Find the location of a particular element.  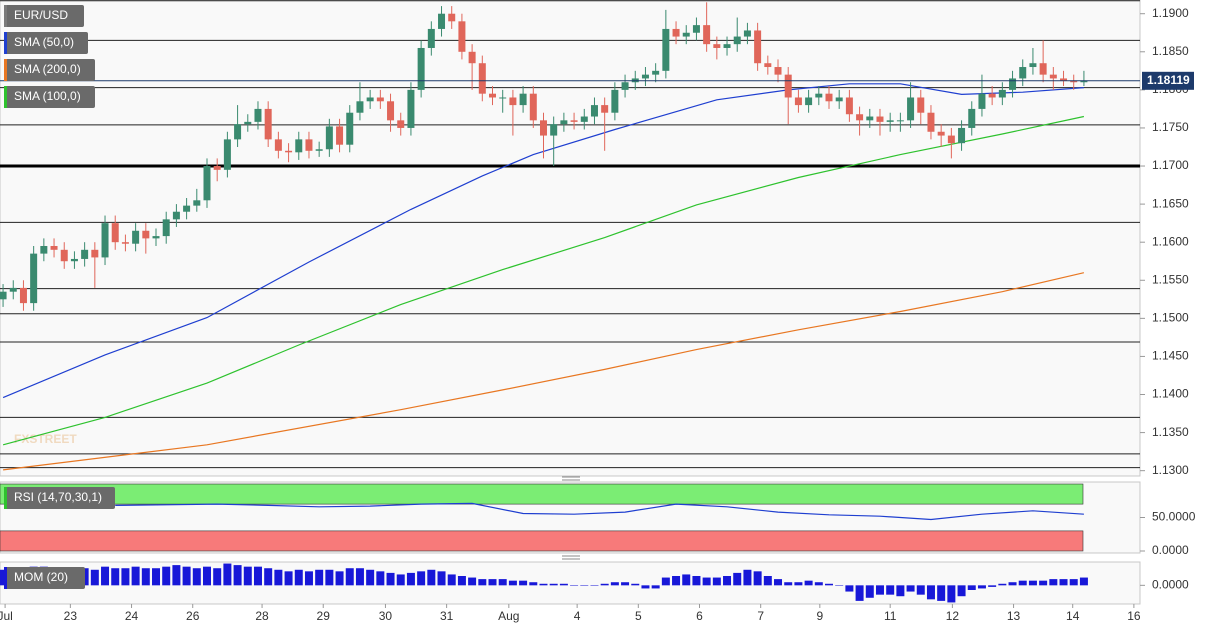

last-price-label: 1.18119 is located at coordinates (1168, 80).